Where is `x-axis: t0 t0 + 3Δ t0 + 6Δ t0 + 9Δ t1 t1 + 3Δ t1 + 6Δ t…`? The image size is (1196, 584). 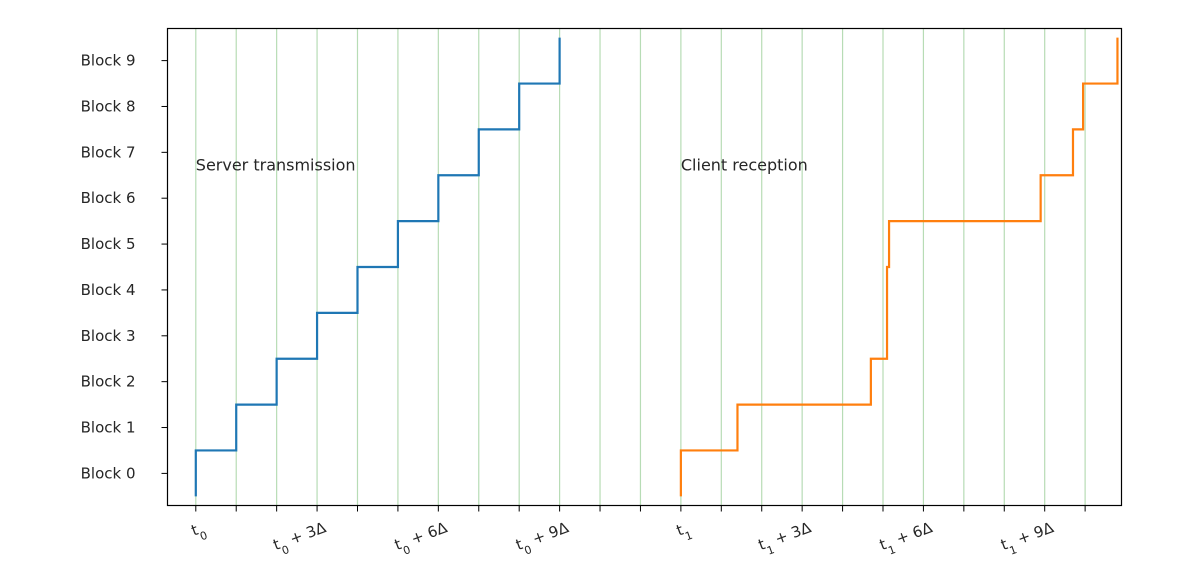
x-axis: t0 t0 + 3Δ t0 + 6Δ t0 + 9Δ t1 t1 + 3Δ t1 + 6Δ t… is located at coordinates (637, 532).